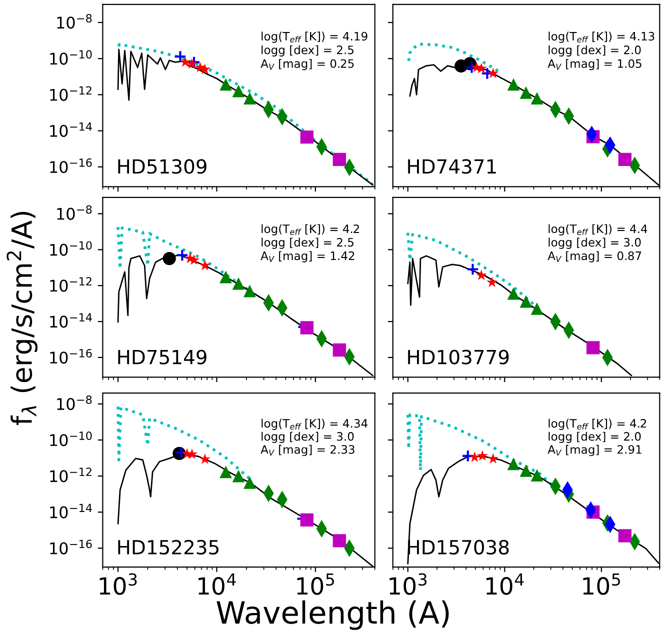 This screenshot has width=667, height=635. Describe the element at coordinates (595, 450) in the screenshot. I see `annotation: A$_{V}$ [mag] = 2.91` at that location.